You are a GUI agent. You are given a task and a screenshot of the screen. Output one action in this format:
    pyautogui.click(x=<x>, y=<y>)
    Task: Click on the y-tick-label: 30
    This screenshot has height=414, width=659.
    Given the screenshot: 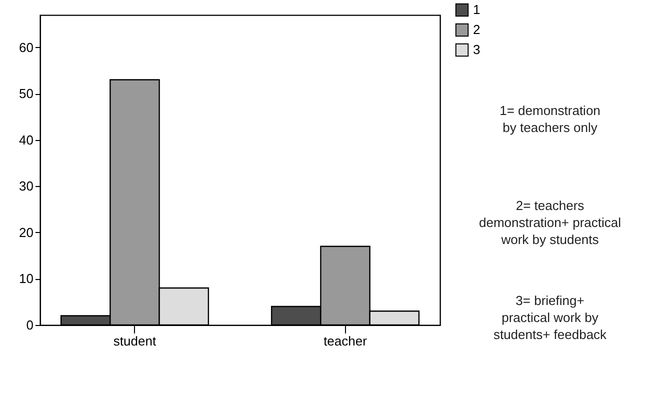 What is the action you would take?
    pyautogui.click(x=26, y=186)
    